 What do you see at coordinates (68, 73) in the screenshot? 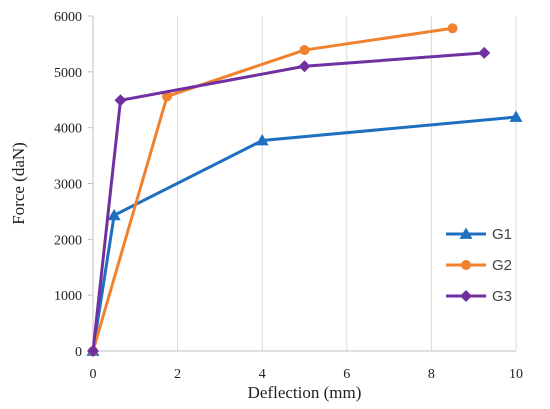
I see `y-tick-label: 5000` at bounding box center [68, 73].